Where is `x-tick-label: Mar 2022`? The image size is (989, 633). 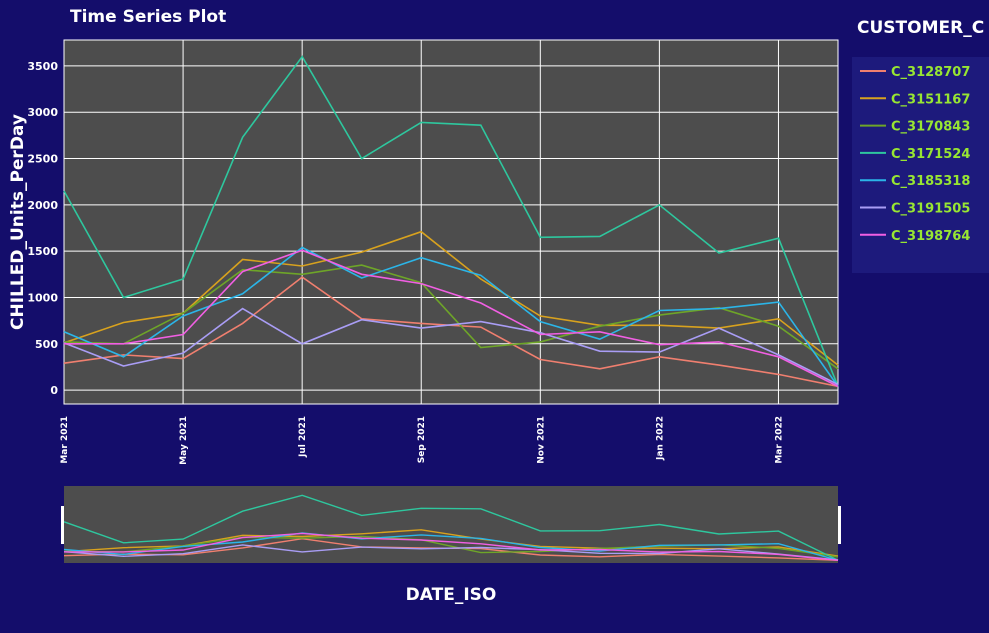 x-tick-label: Mar 2022 is located at coordinates (779, 440).